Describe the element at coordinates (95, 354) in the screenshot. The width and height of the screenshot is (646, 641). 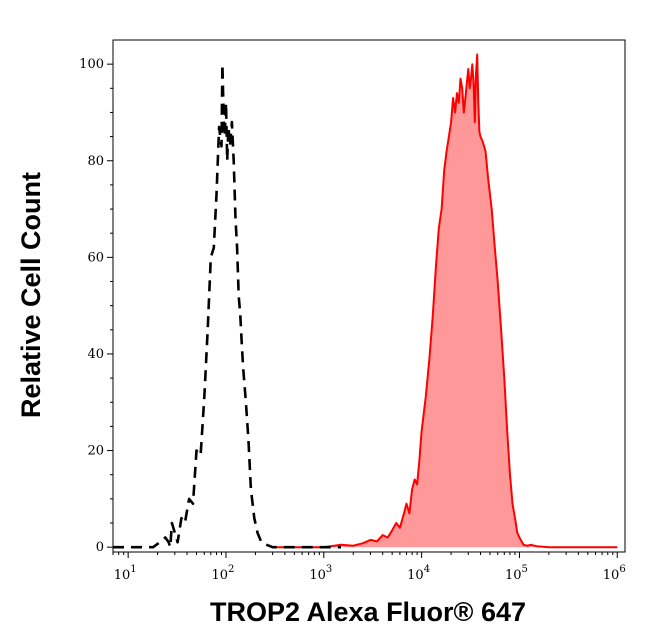
I see `y-tick-label: 40` at that location.